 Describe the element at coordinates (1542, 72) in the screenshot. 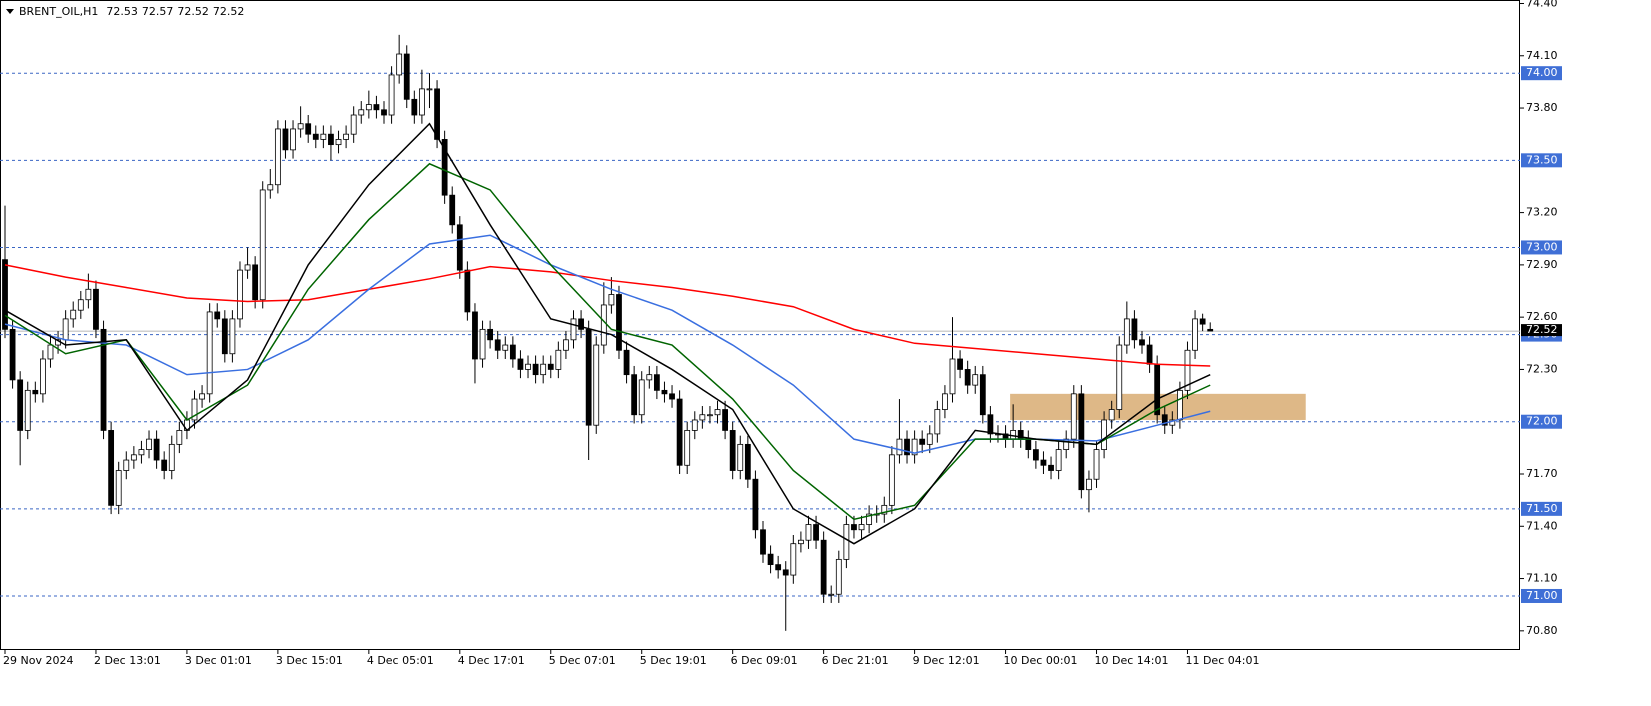

I see `level-label: 74.00` at that location.